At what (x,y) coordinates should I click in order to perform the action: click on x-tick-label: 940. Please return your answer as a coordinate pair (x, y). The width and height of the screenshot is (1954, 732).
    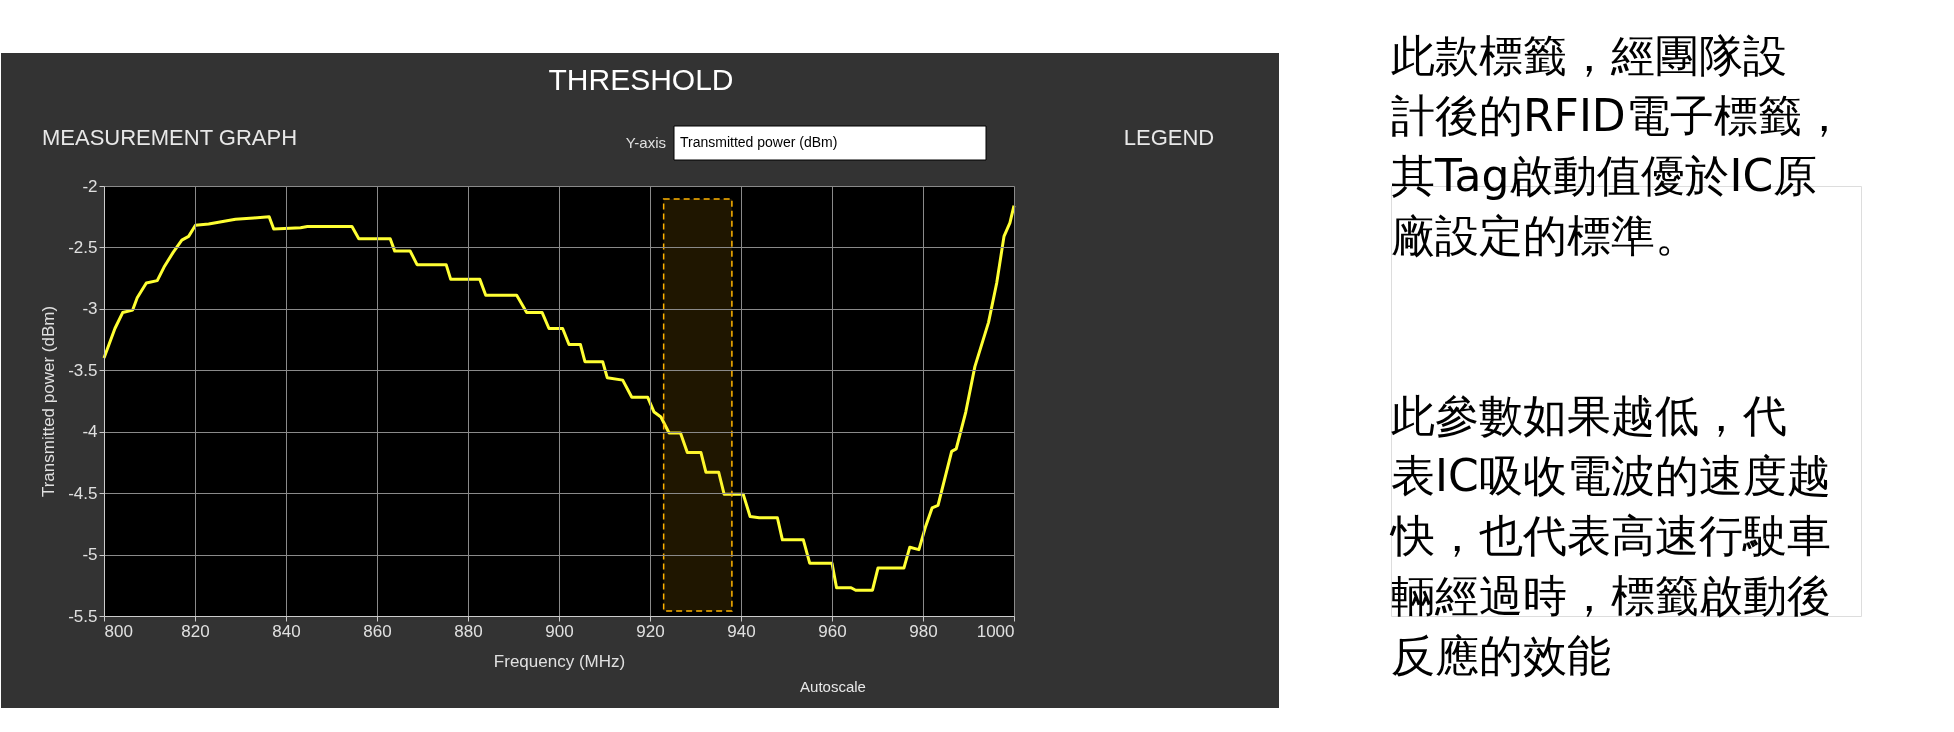
    Looking at the image, I should click on (741, 631).